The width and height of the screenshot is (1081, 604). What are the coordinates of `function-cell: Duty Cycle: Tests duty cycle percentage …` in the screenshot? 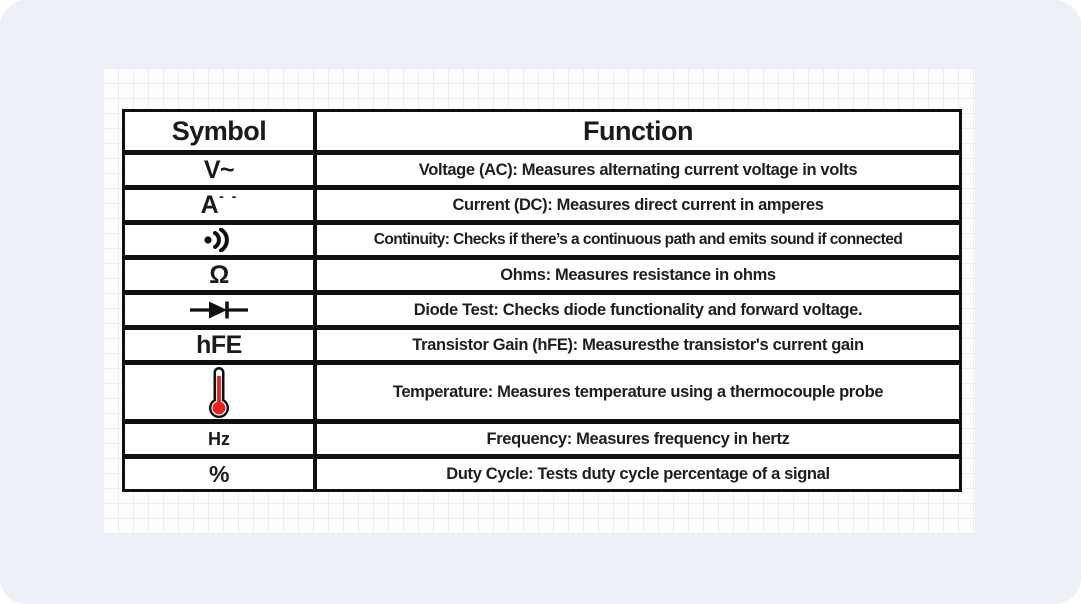 It's located at (638, 474).